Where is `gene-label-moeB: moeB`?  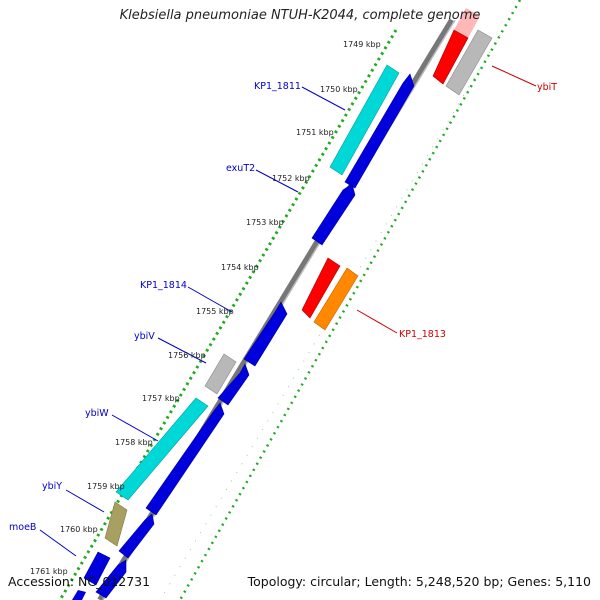
gene-label-moeB: moeB is located at coordinates (22, 527).